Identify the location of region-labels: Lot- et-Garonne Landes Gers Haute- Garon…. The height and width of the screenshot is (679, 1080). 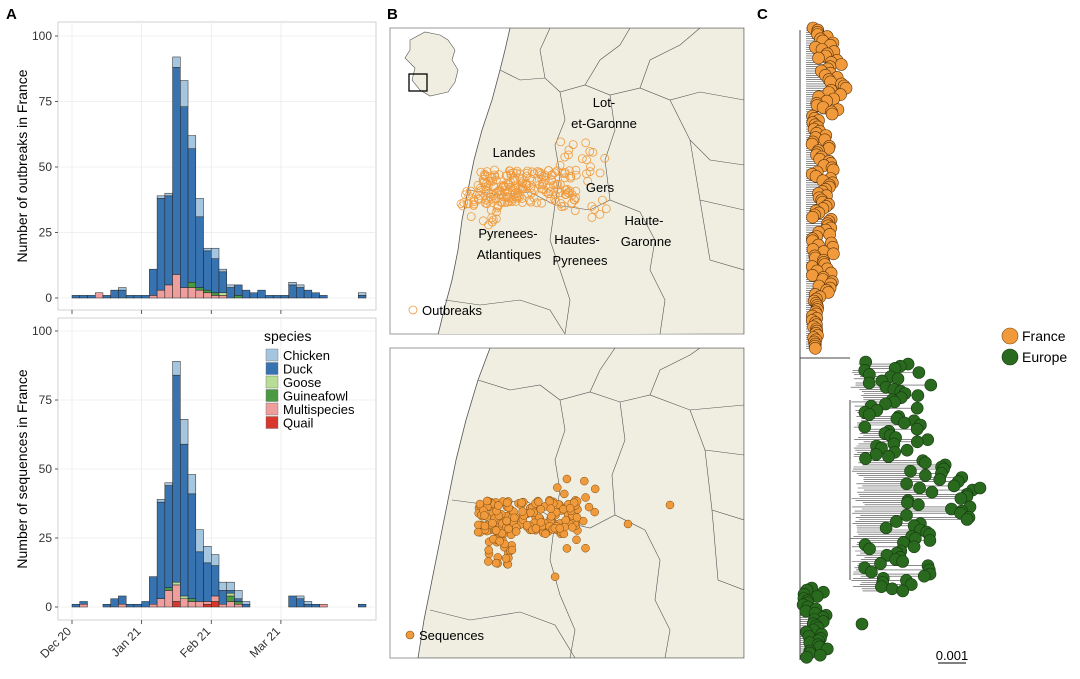
(574, 181).